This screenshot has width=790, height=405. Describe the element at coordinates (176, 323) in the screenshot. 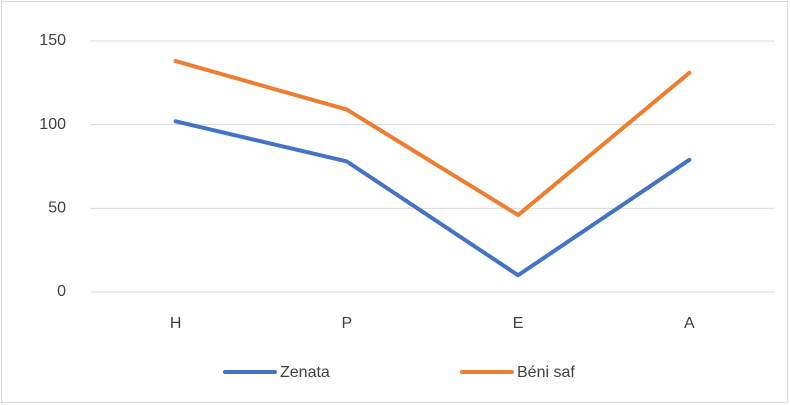

I see `x-tick-label: H` at that location.